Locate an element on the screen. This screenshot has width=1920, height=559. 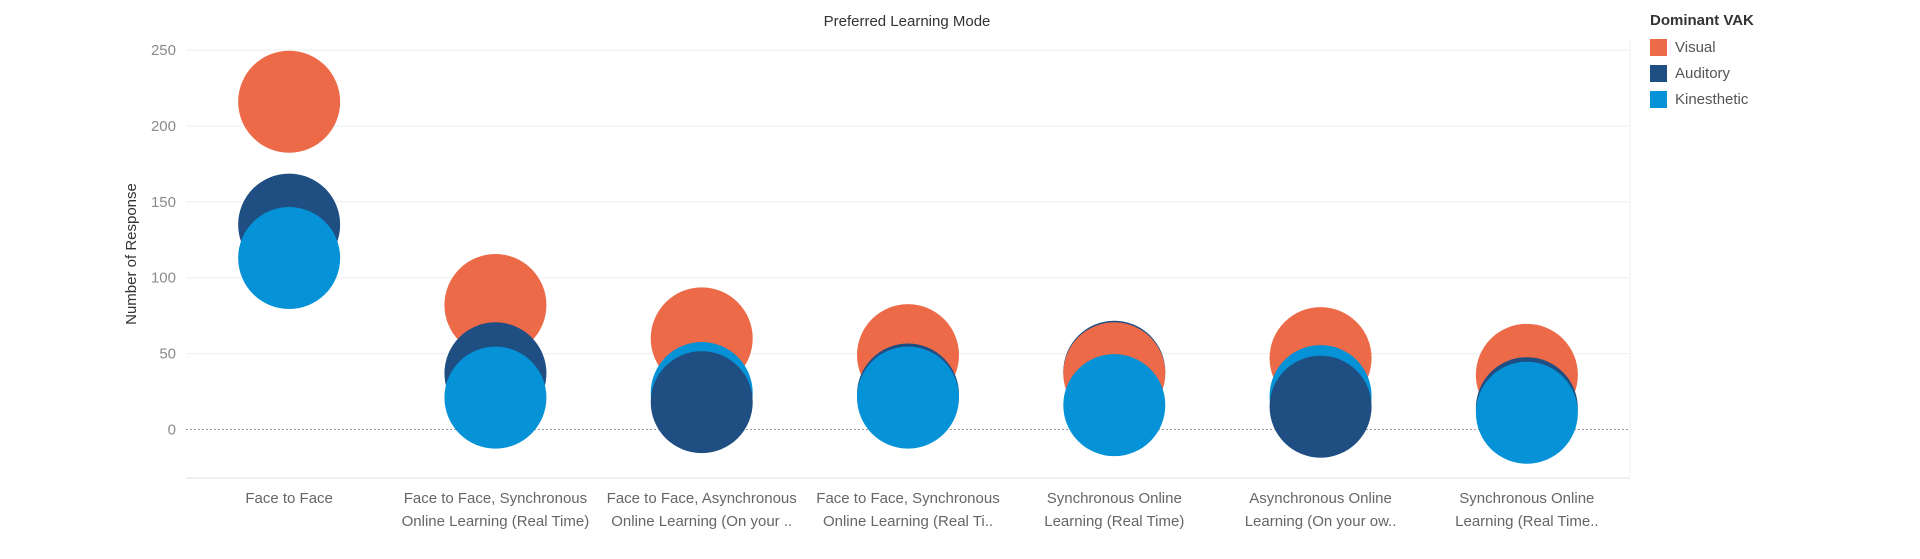
legend-title: Dominant VAK is located at coordinates (1702, 20).